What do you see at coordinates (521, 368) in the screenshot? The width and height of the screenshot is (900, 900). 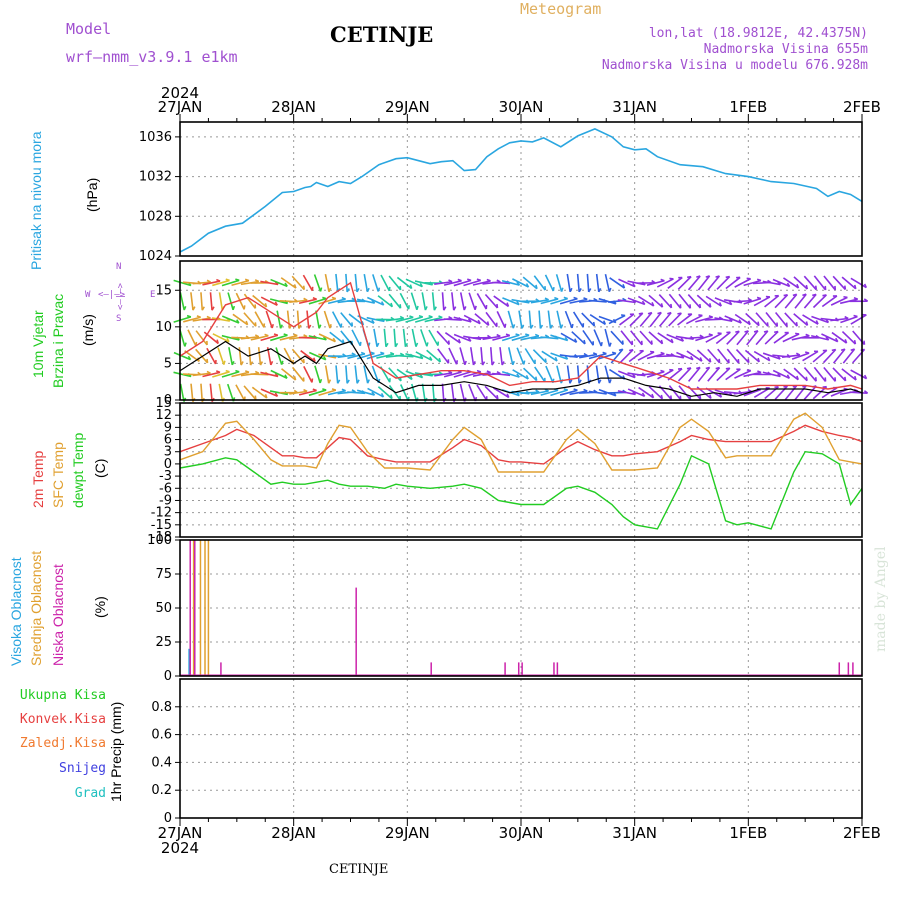 I see `wind-speed-line` at bounding box center [521, 368].